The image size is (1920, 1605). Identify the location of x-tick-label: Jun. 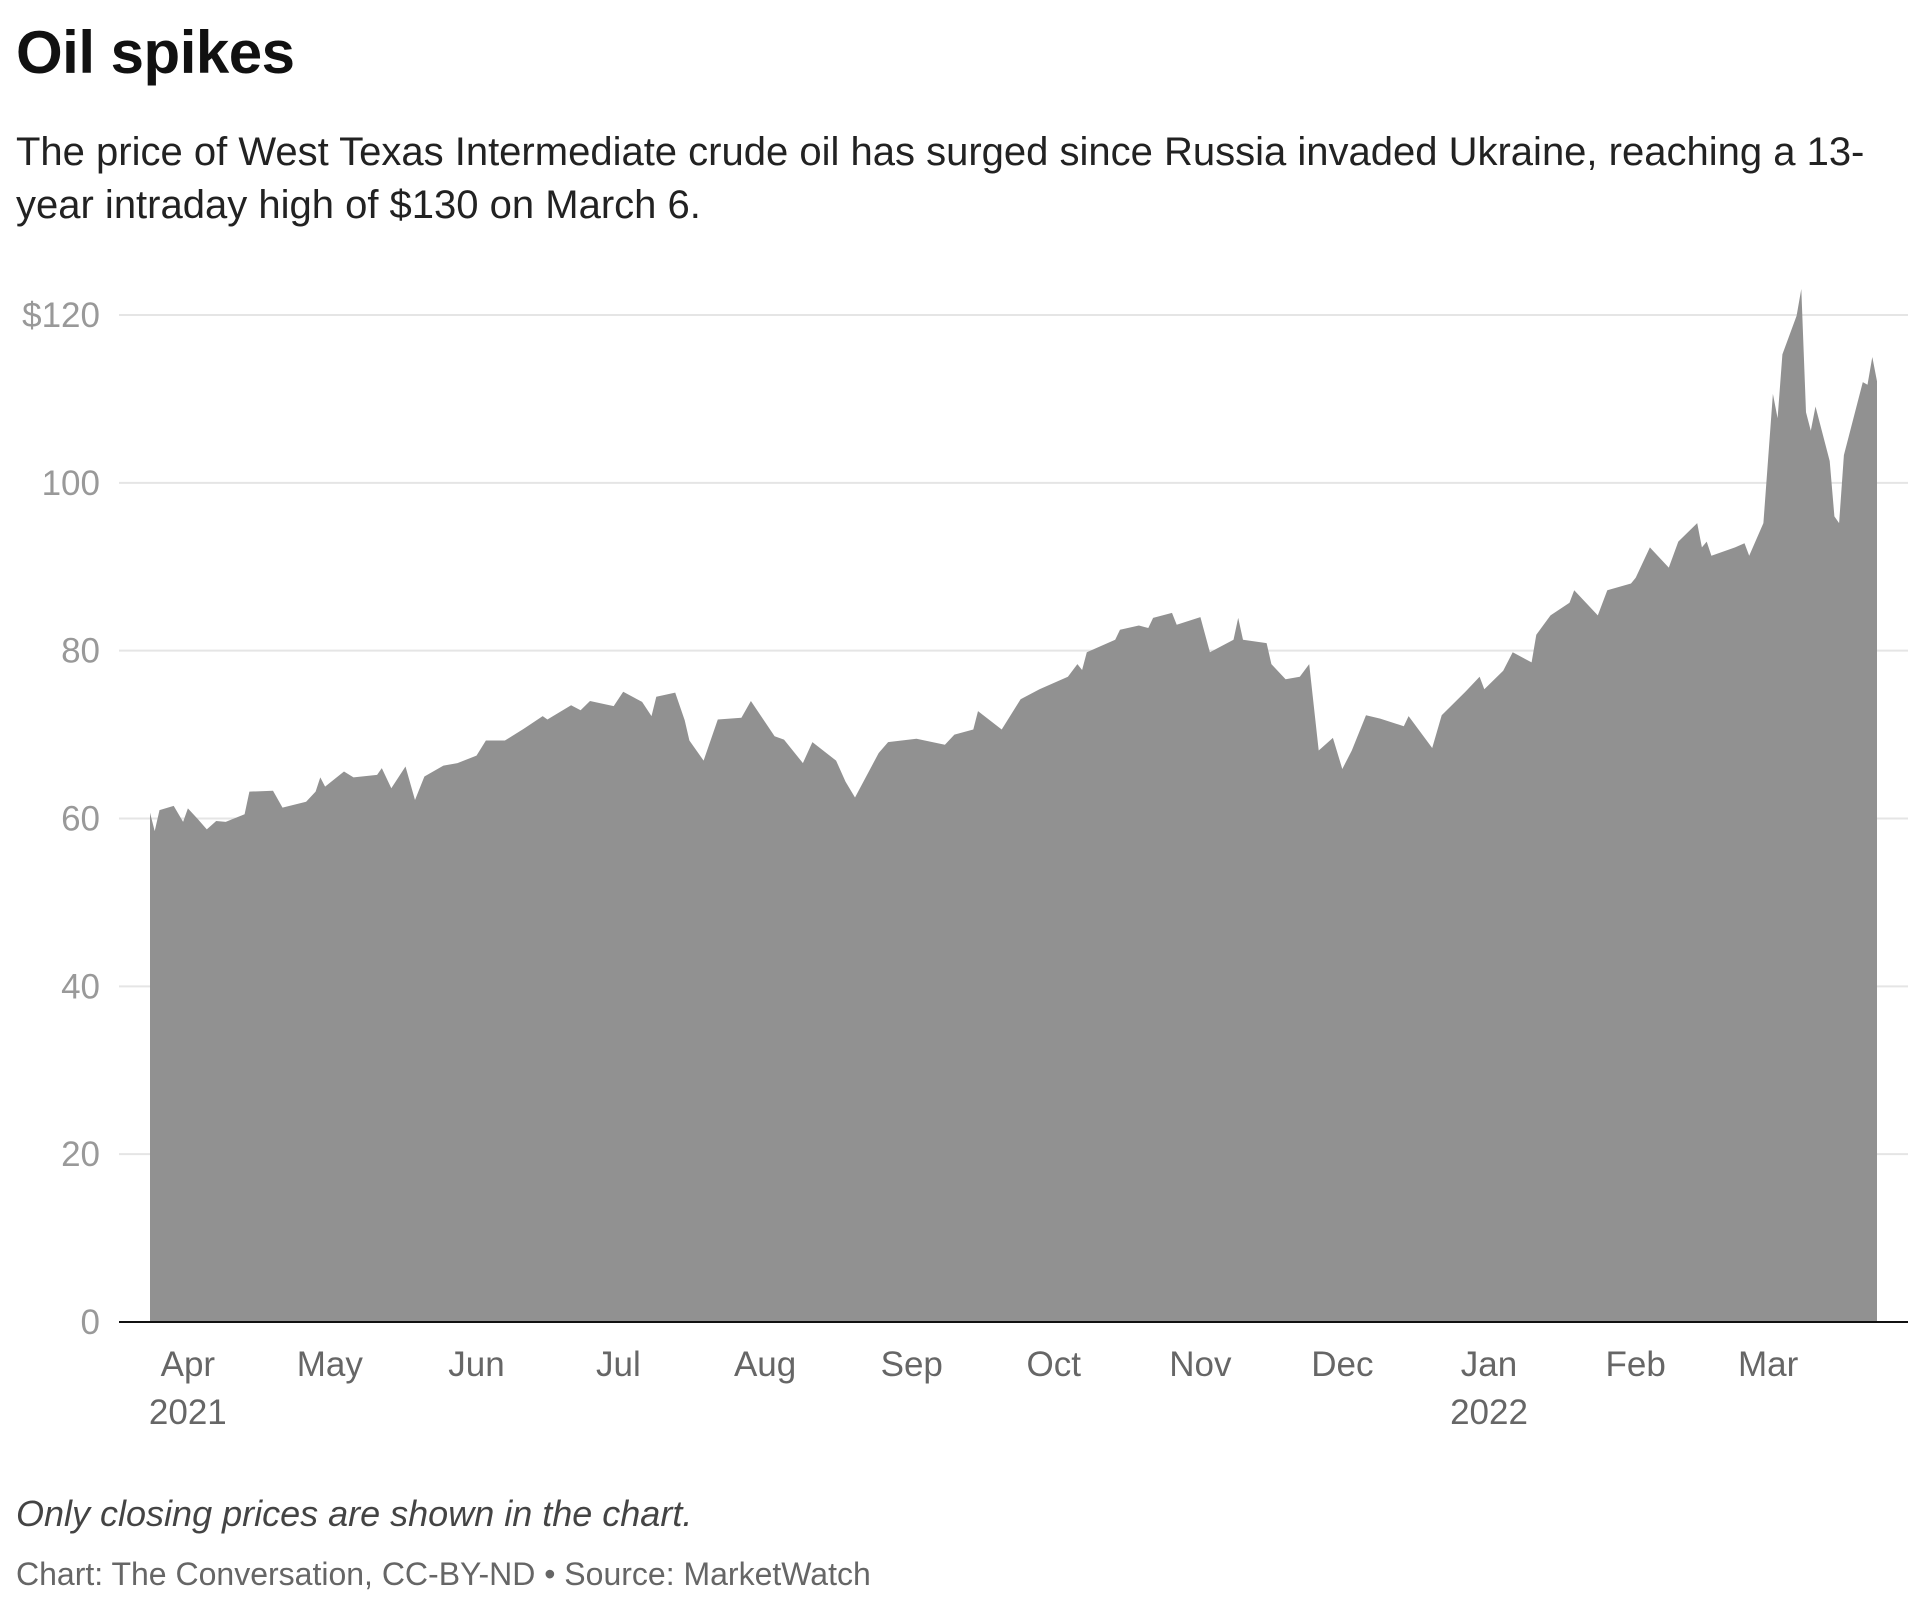
(476, 1364).